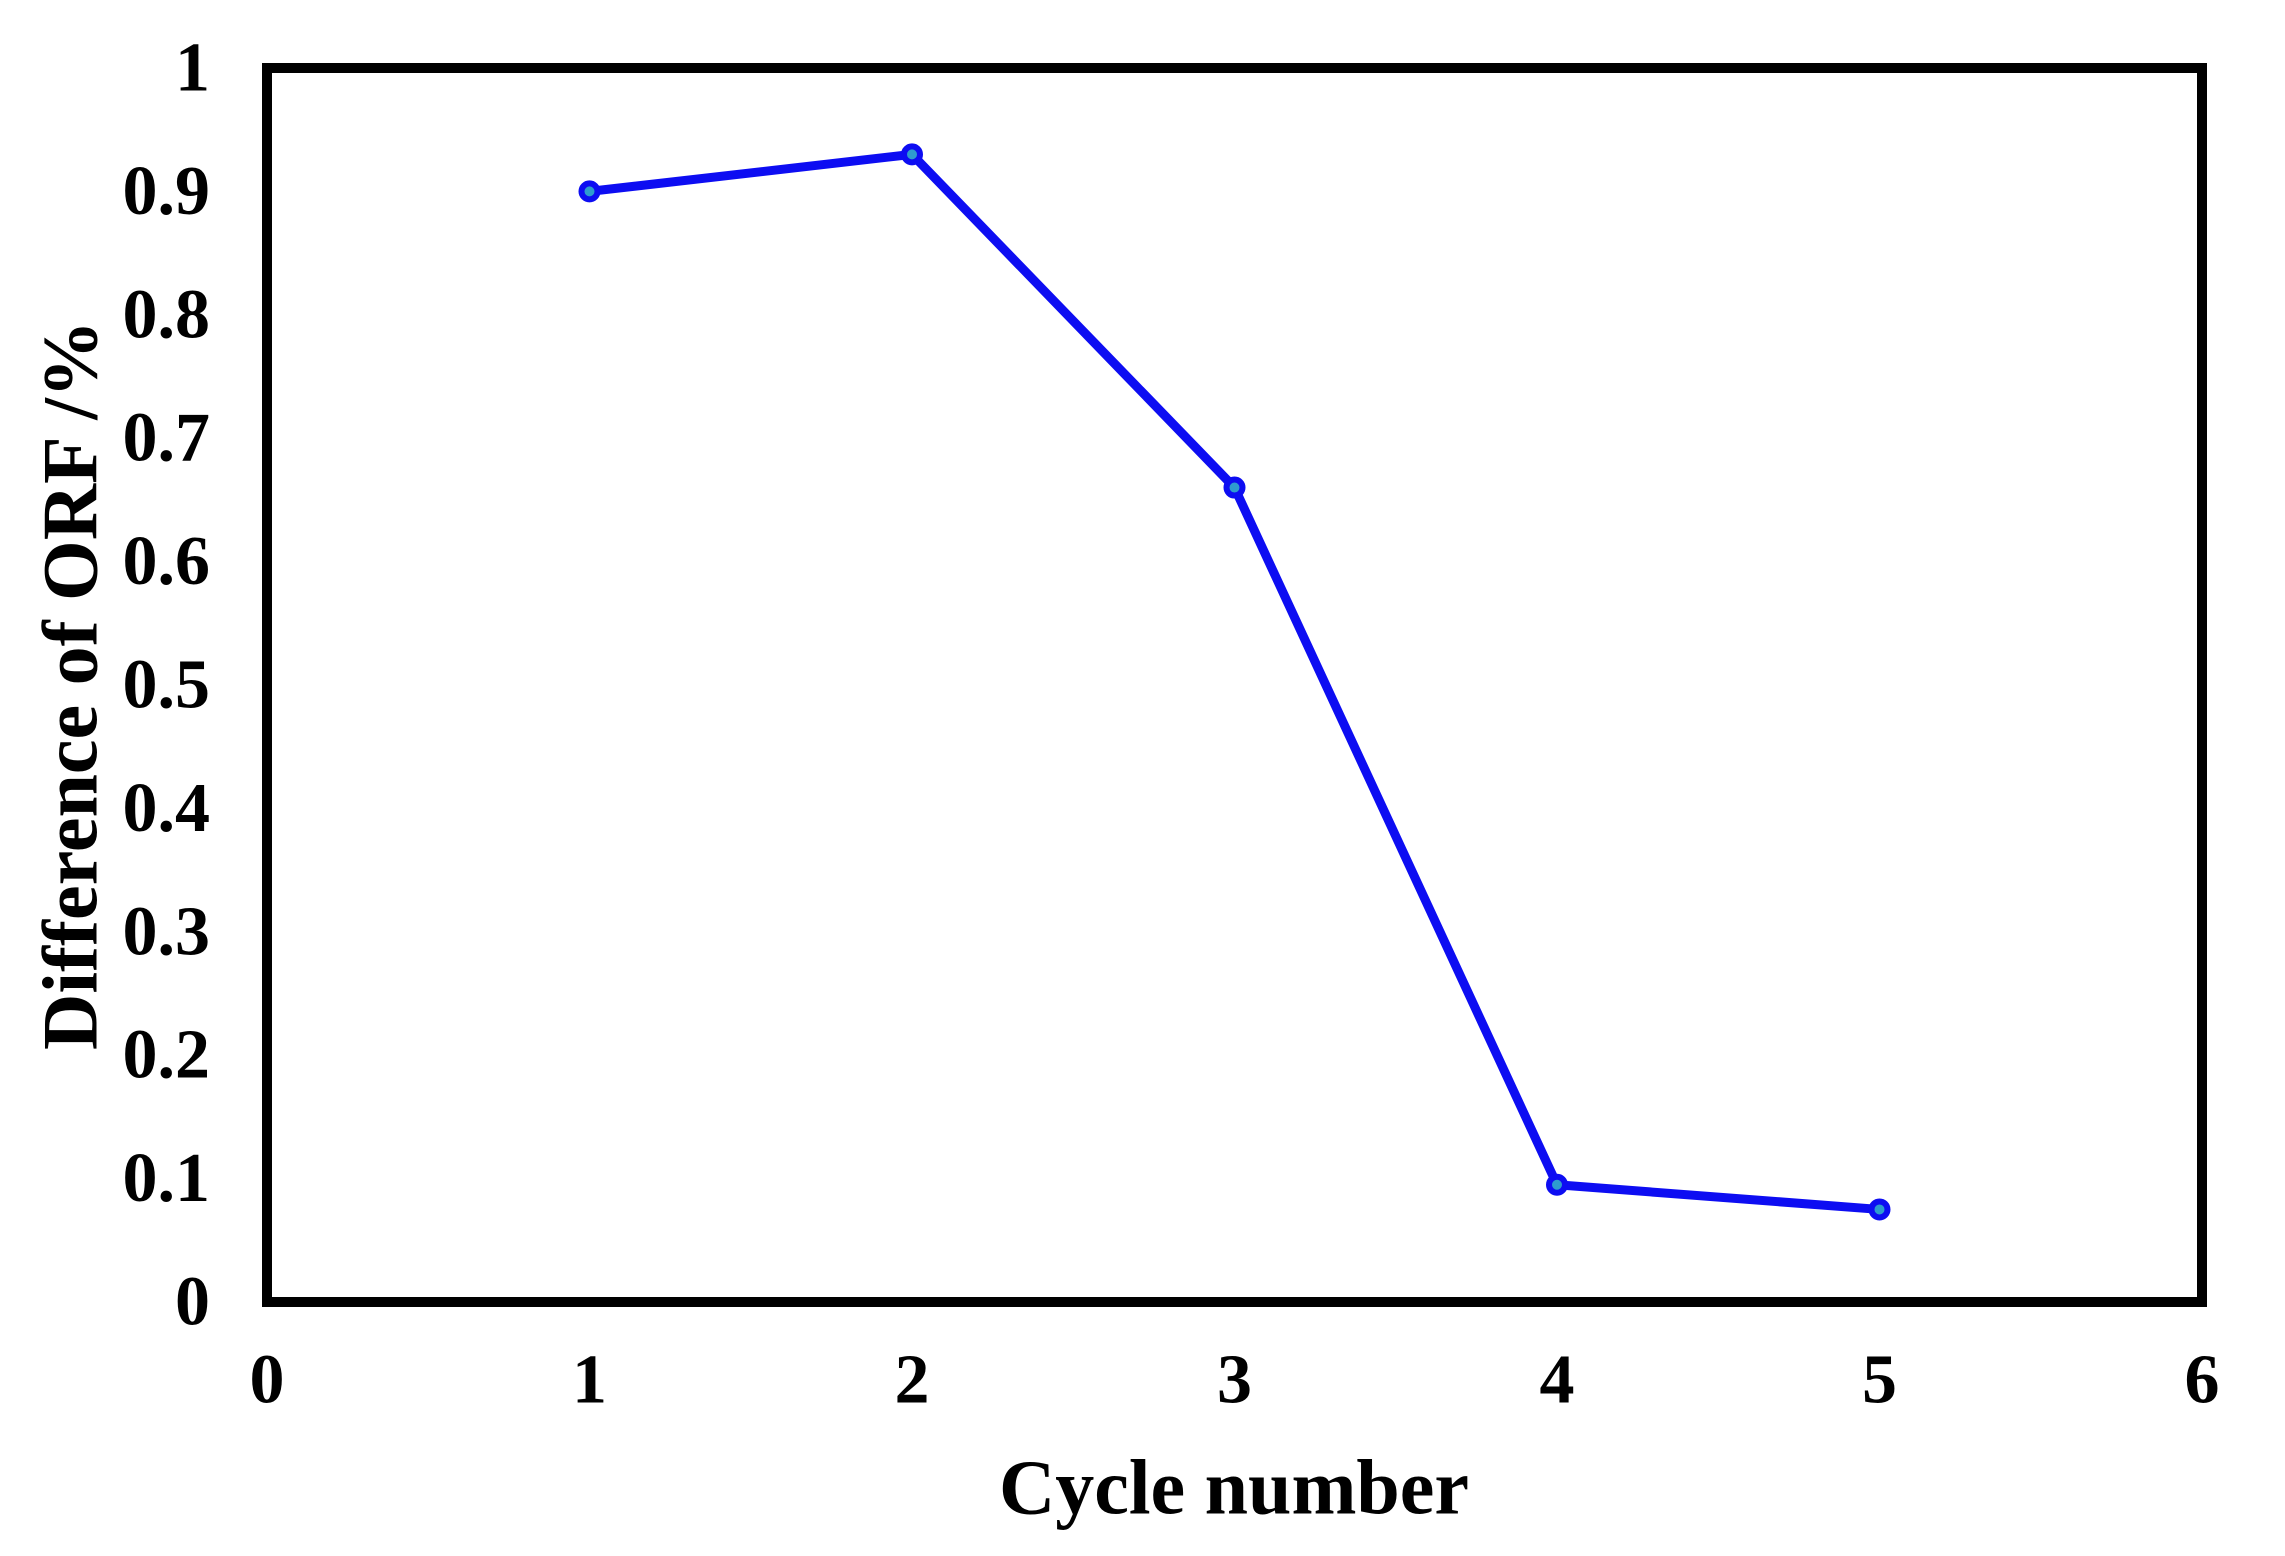 The image size is (2285, 1556). What do you see at coordinates (912, 1380) in the screenshot?
I see `x-tick-label: 2` at bounding box center [912, 1380].